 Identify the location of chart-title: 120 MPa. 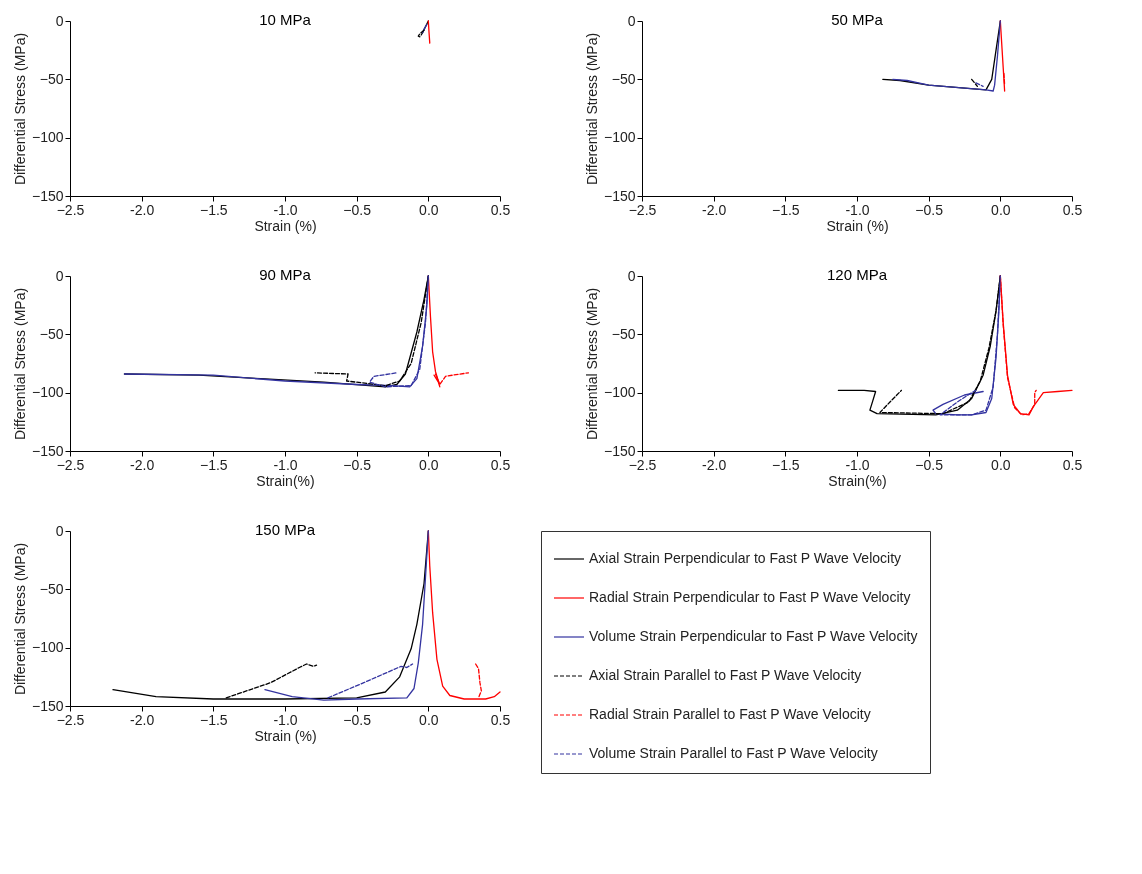
(857, 274).